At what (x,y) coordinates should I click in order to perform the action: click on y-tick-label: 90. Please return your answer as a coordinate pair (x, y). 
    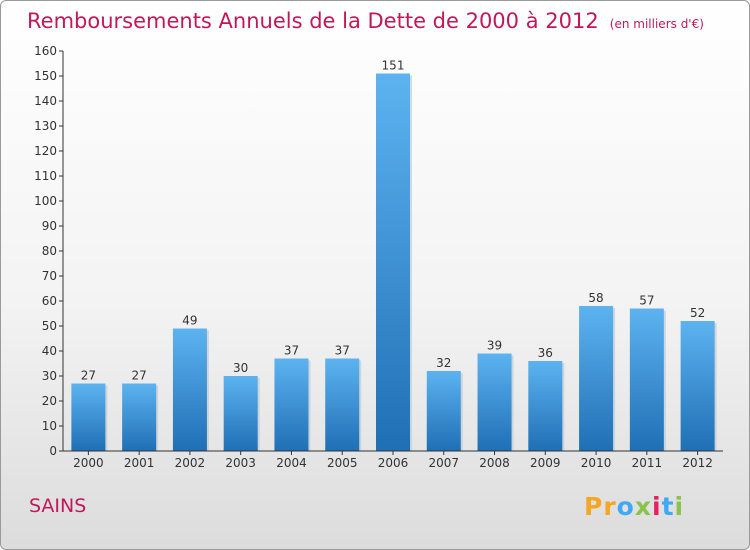
    Looking at the image, I should click on (49, 226).